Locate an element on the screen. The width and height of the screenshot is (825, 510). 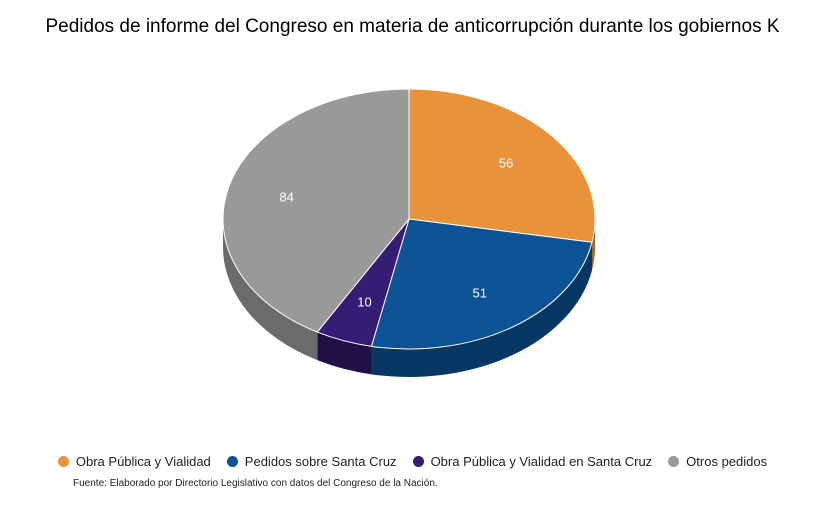
pie-side-pedidos-sobre-santa-cruz is located at coordinates (482, 309).